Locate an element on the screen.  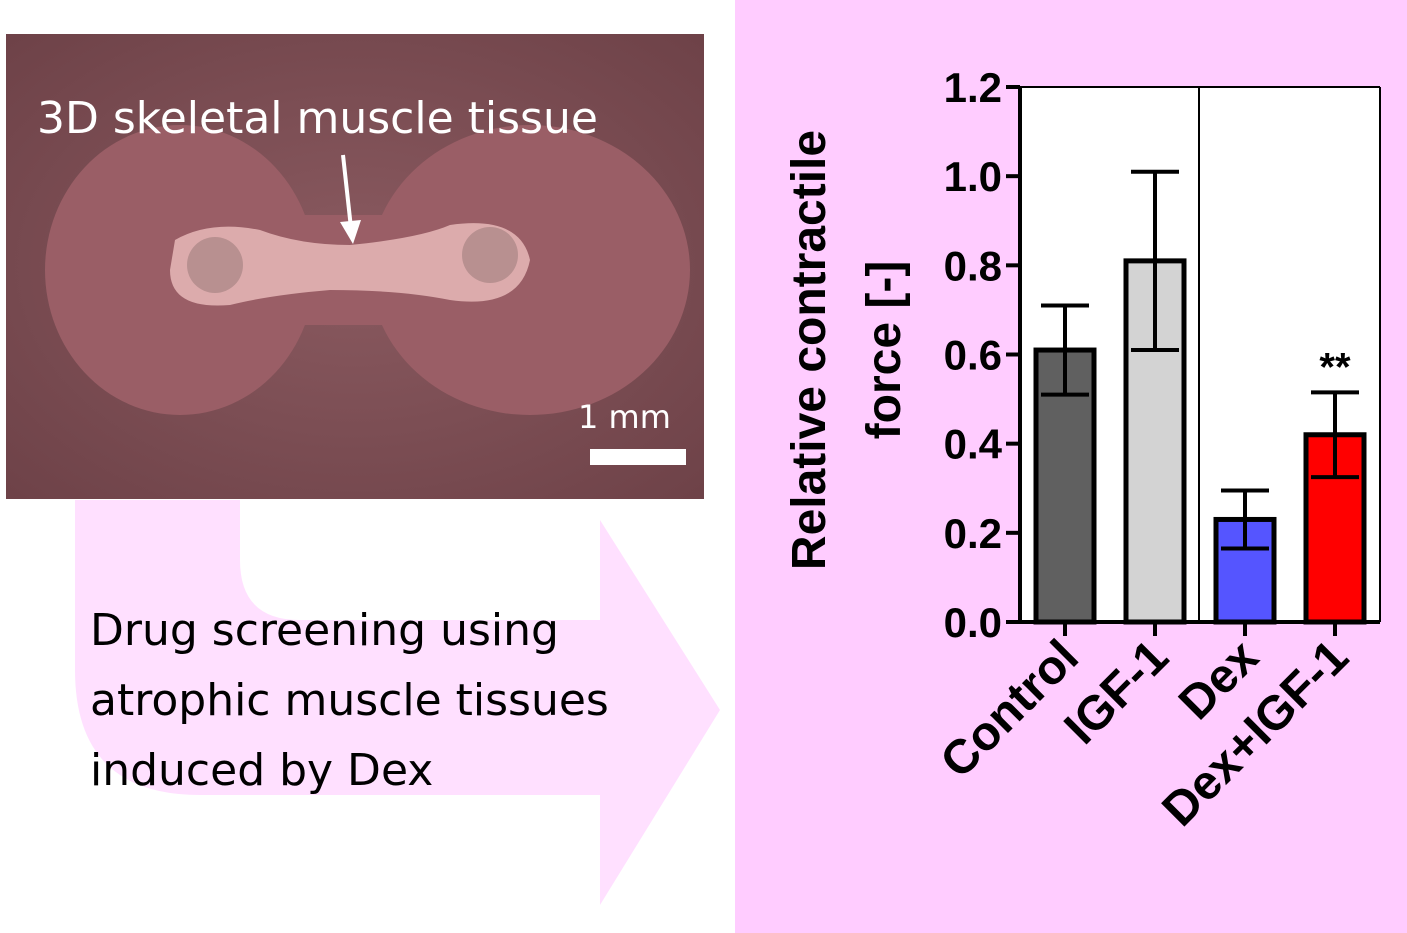
y-tick-label: 1.0 is located at coordinates (973, 176).